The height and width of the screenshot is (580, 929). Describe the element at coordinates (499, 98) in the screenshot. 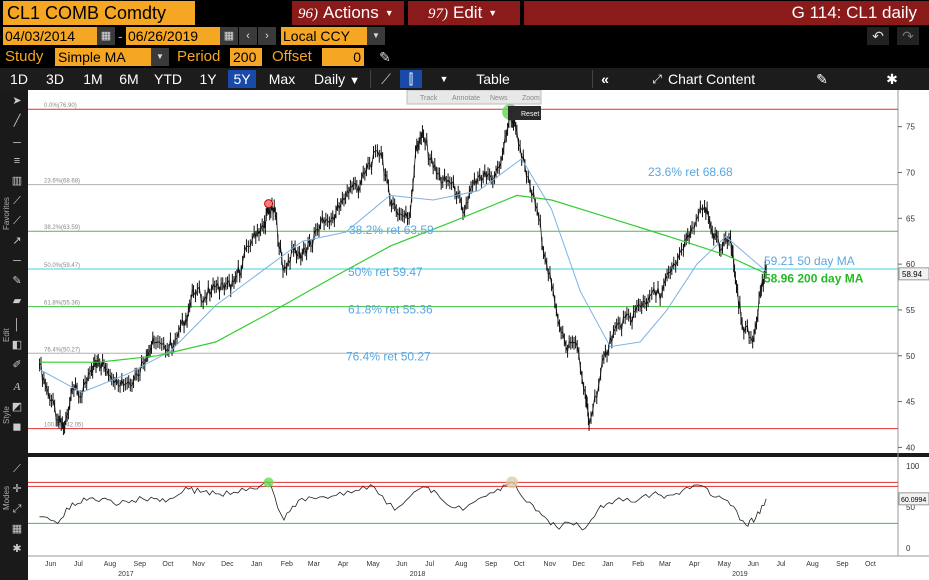

I see `popup-item: News` at that location.